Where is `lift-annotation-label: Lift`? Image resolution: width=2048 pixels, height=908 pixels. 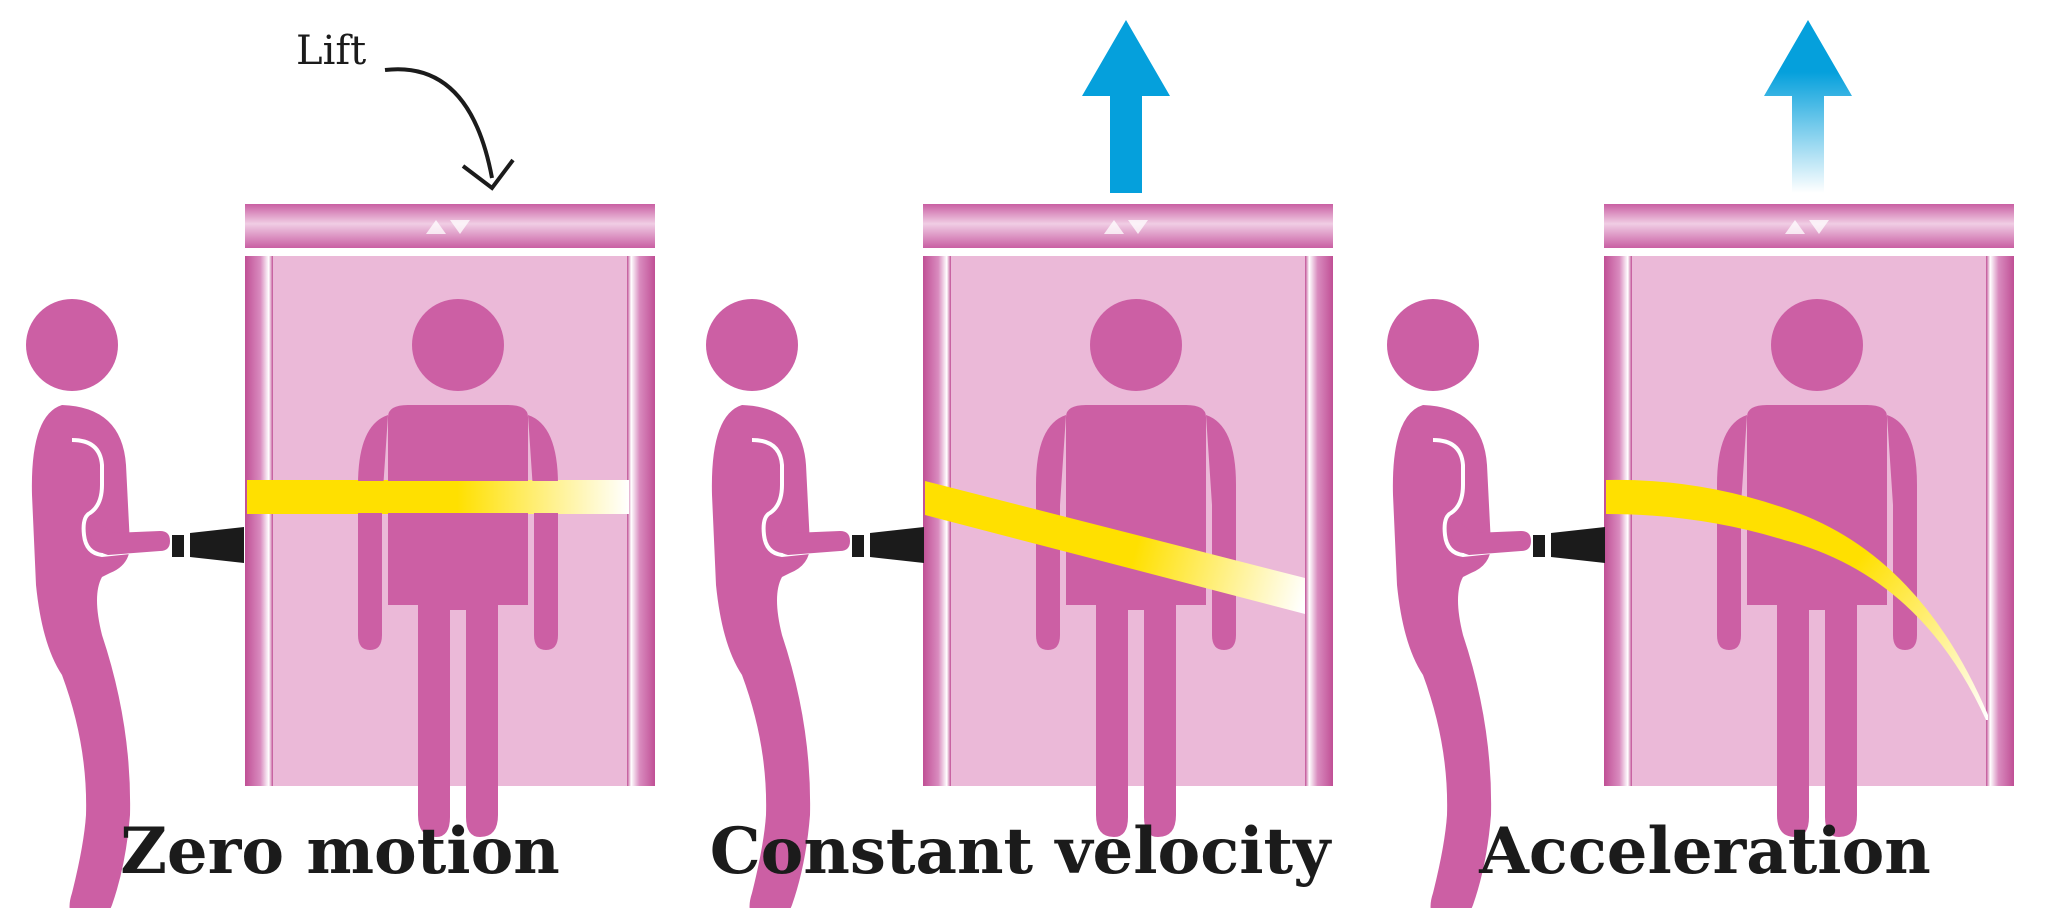
lift-annotation-label: Lift is located at coordinates (331, 51).